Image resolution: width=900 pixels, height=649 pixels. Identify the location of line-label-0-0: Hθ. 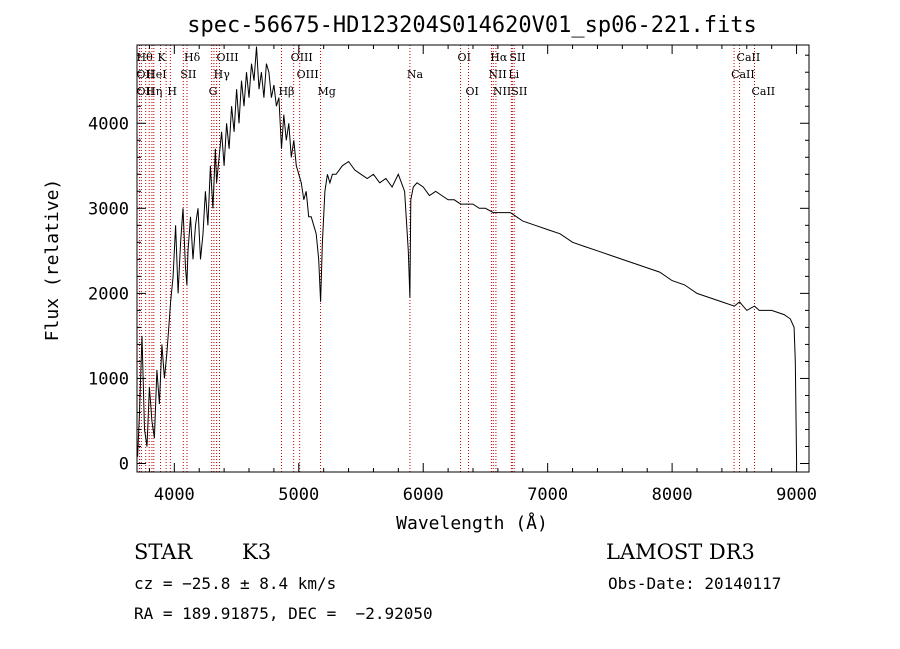
(144, 57).